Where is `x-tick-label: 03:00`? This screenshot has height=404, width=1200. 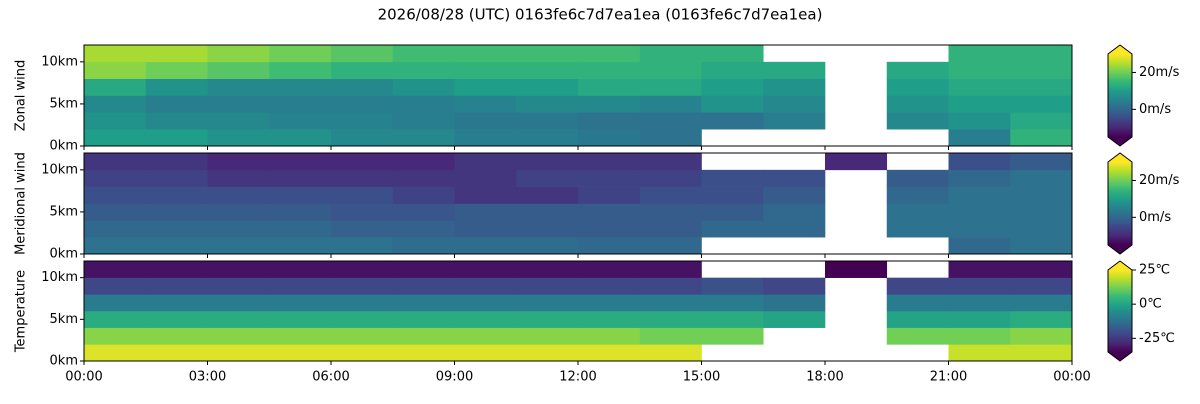 x-tick-label: 03:00 is located at coordinates (207, 377).